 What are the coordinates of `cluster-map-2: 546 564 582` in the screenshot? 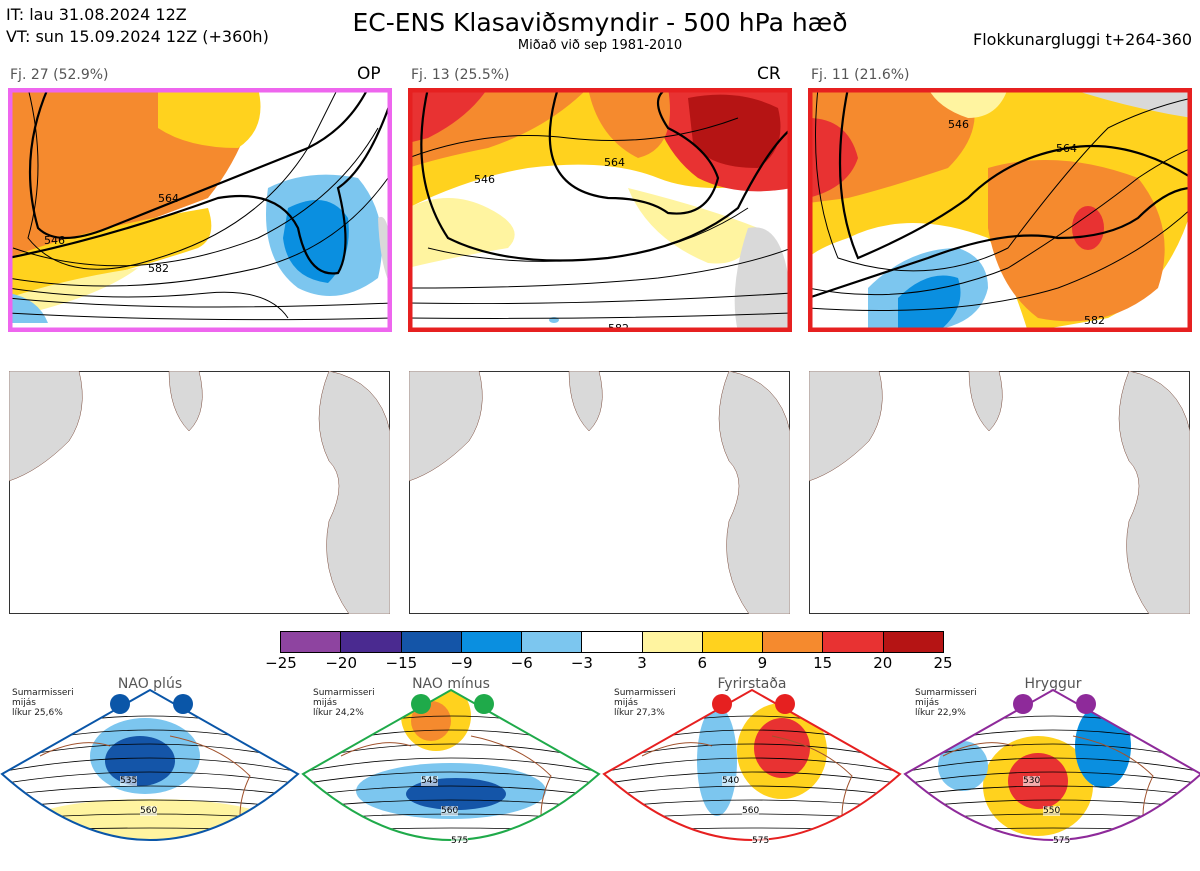 It's located at (600, 210).